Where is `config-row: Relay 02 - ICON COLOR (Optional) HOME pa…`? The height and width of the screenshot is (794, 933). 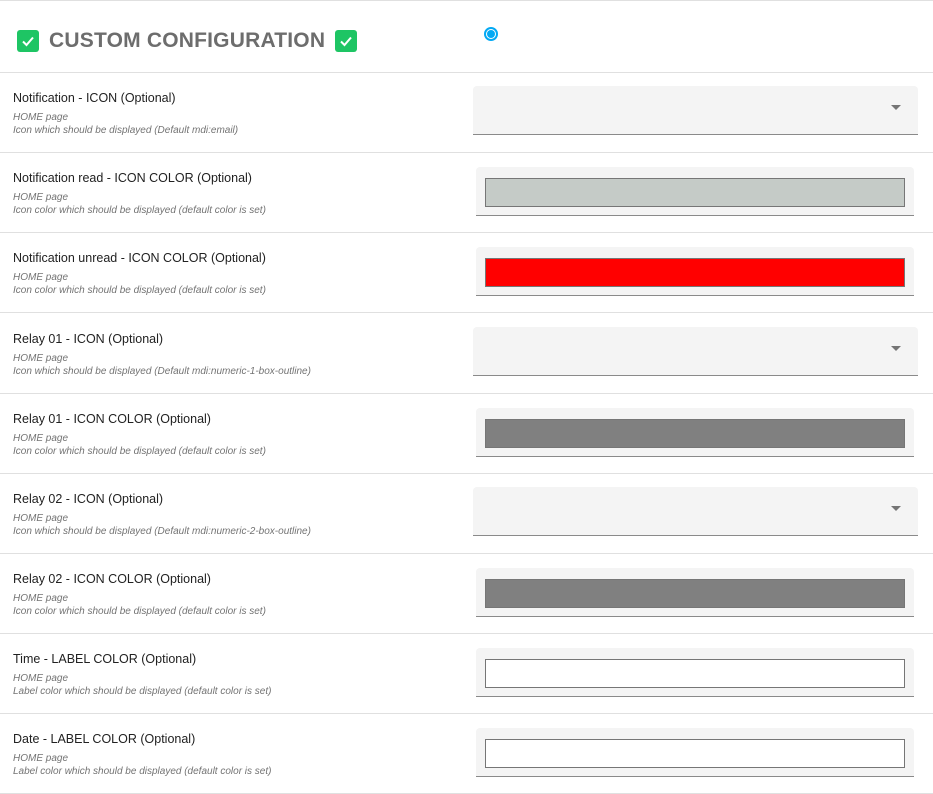 config-row: Relay 02 - ICON COLOR (Optional) HOME pa… is located at coordinates (466, 594).